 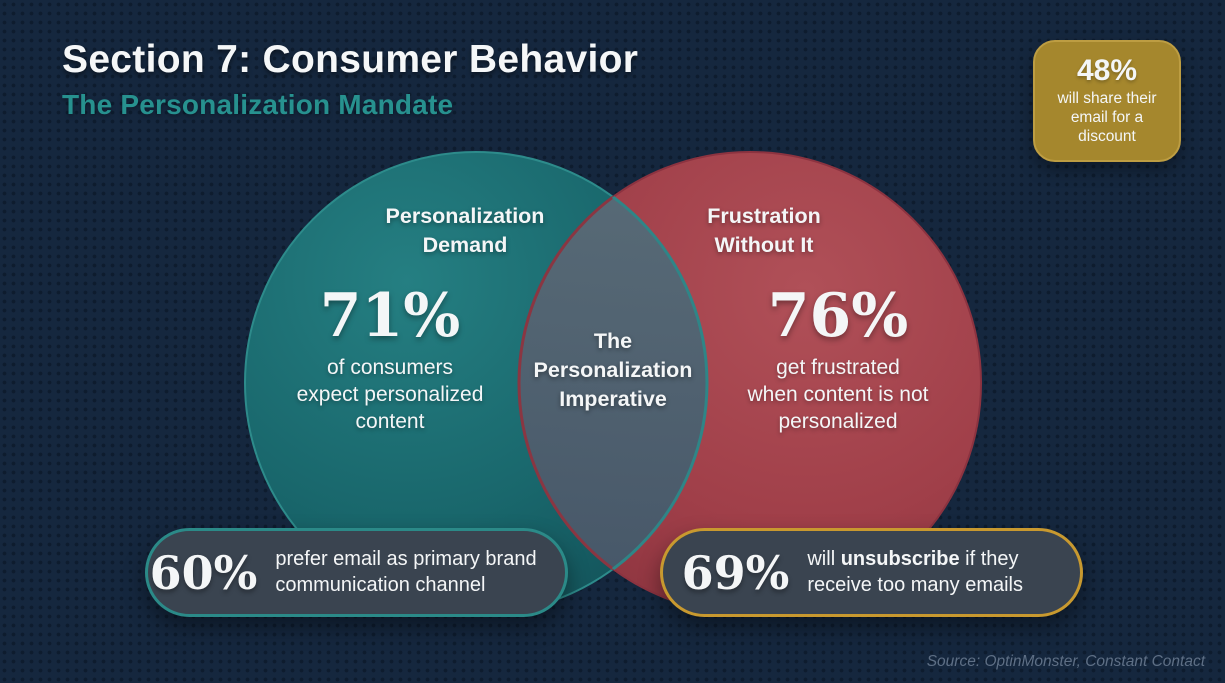 I want to click on right-stat-value: 76%, so click(x=838, y=316).